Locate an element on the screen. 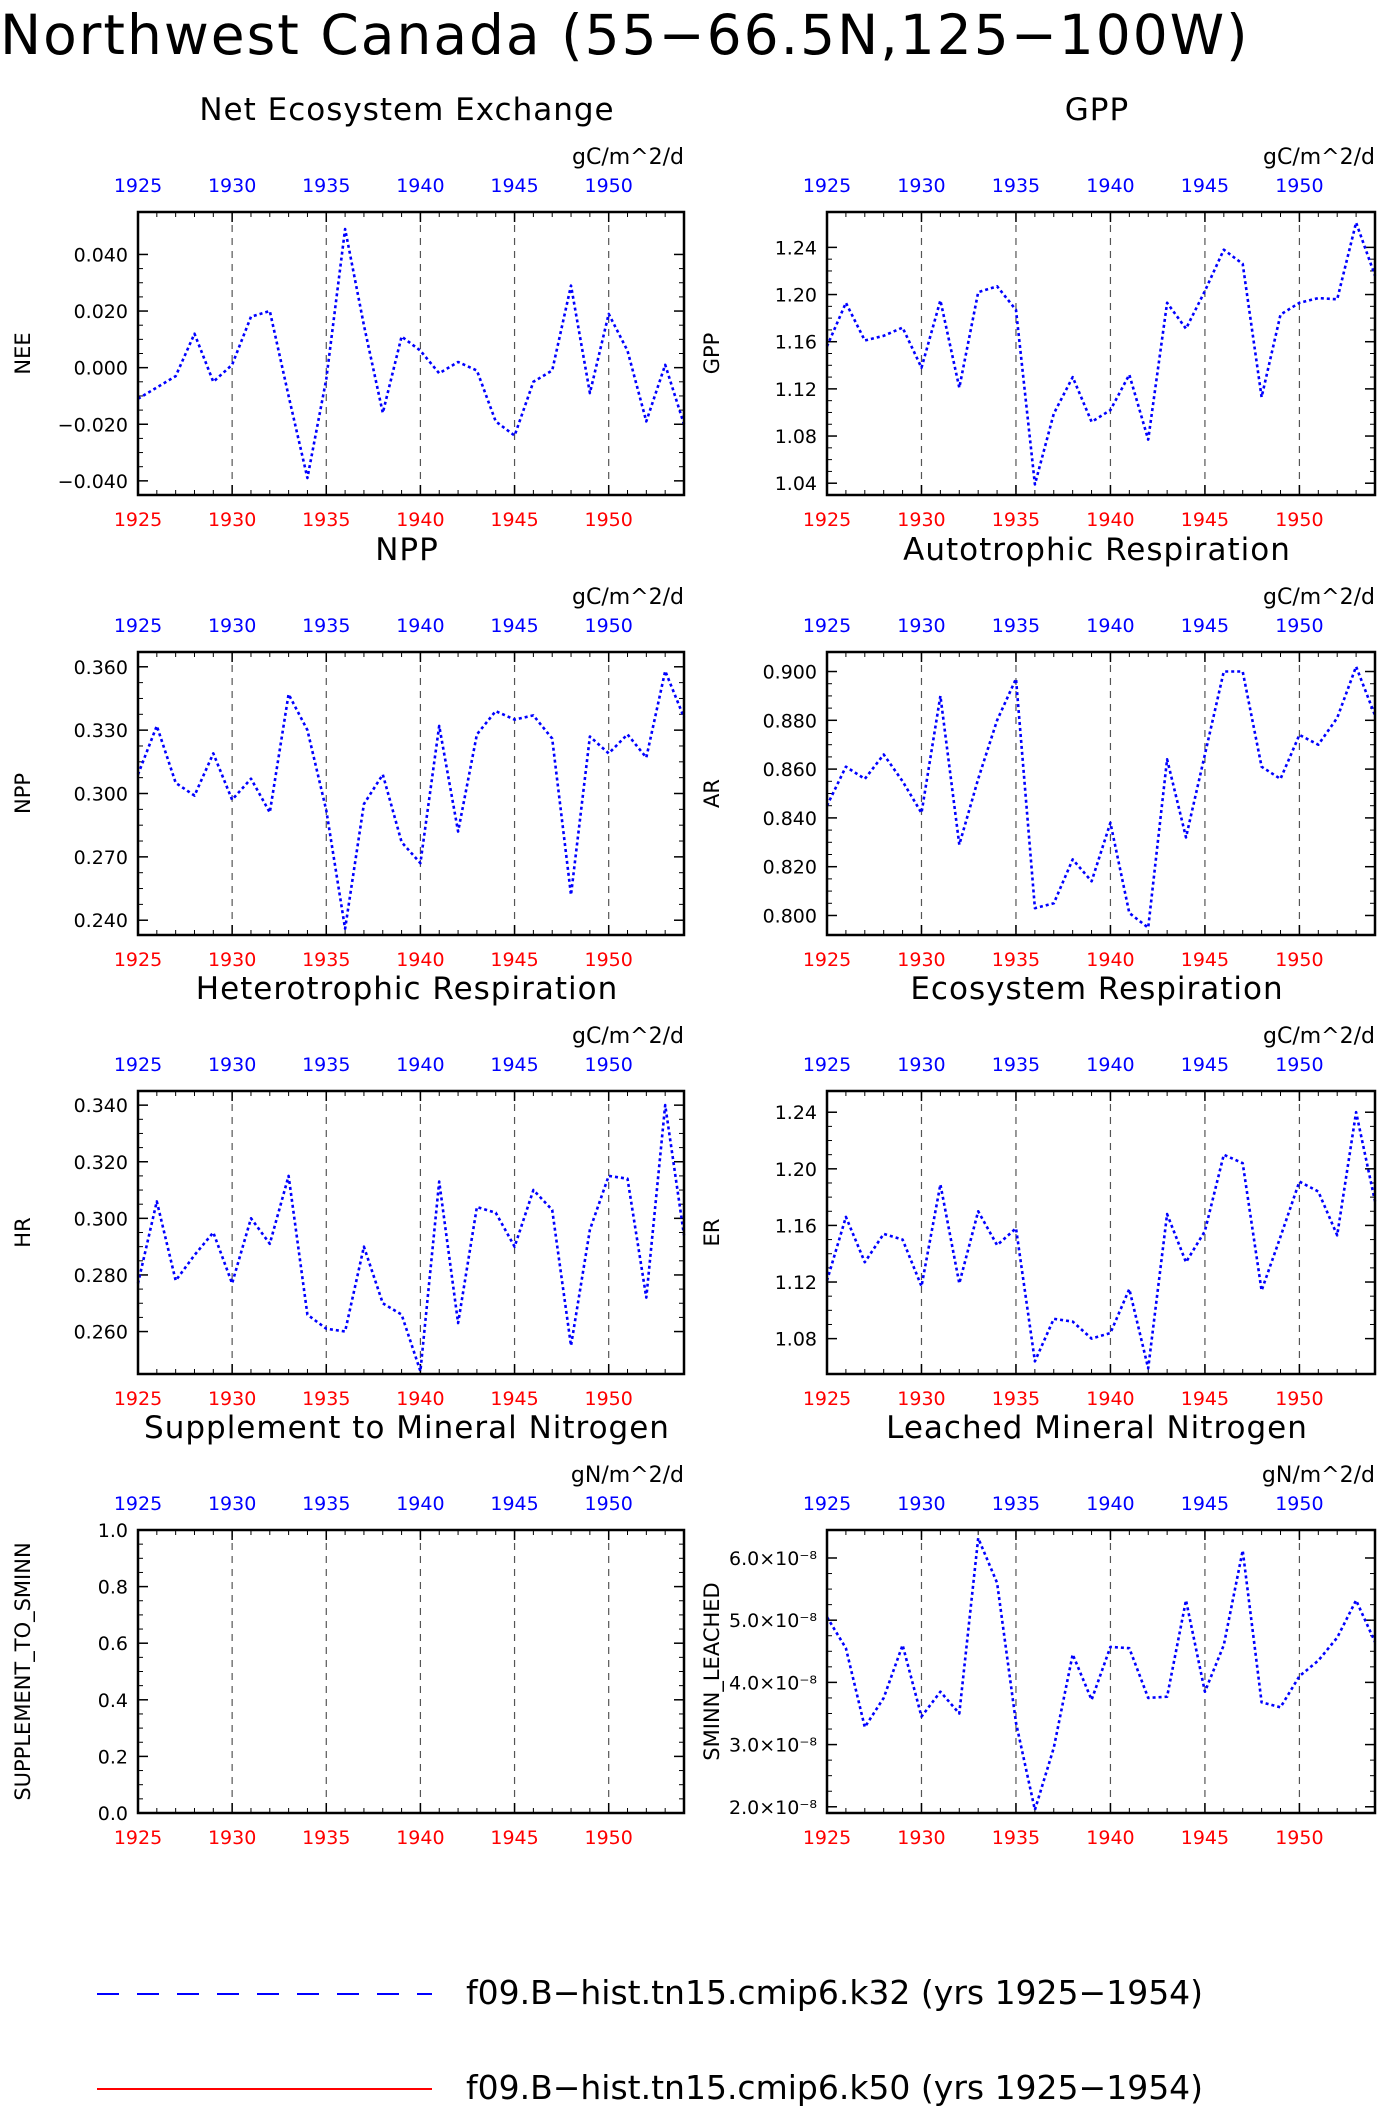 This screenshot has height=2119, width=1382. panel5-title: Heterotrophic Respiration is located at coordinates (407, 989).